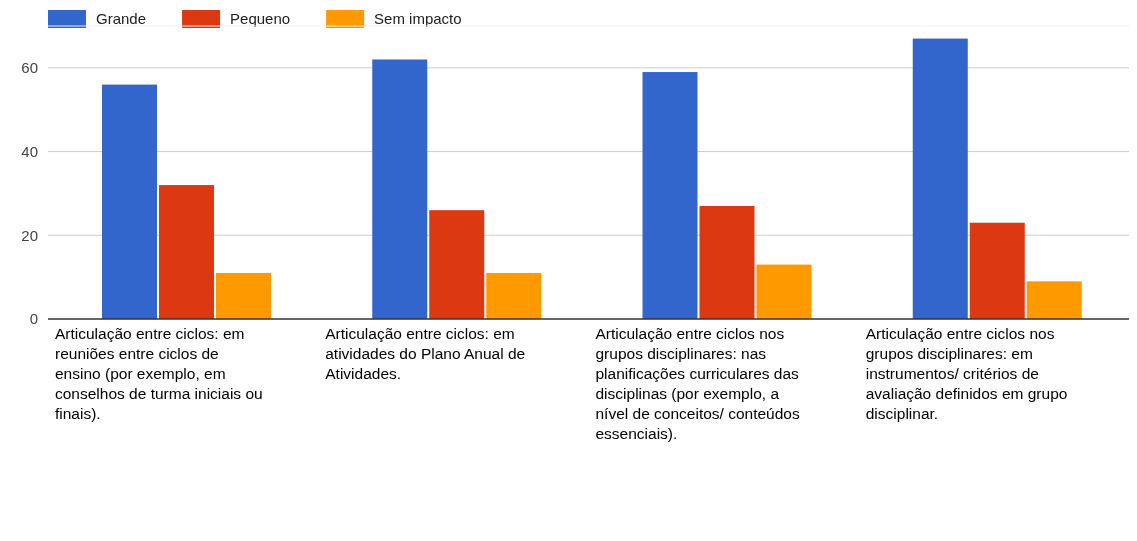 The image size is (1137, 541). I want to click on y-tick-label: 60, so click(29, 68).